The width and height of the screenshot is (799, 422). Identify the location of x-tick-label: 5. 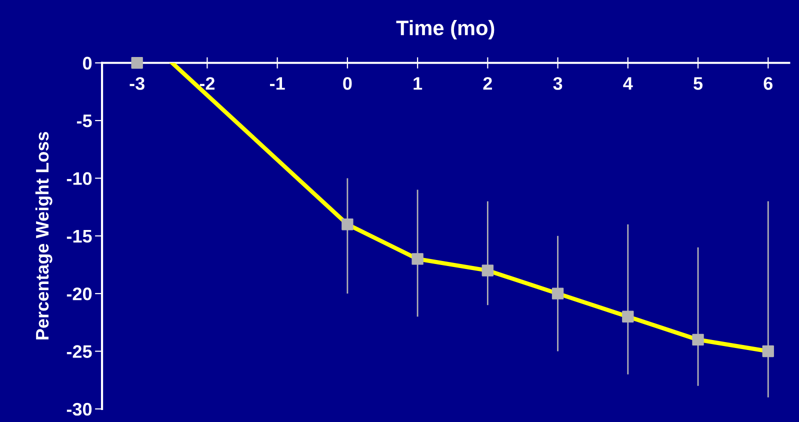
(698, 83).